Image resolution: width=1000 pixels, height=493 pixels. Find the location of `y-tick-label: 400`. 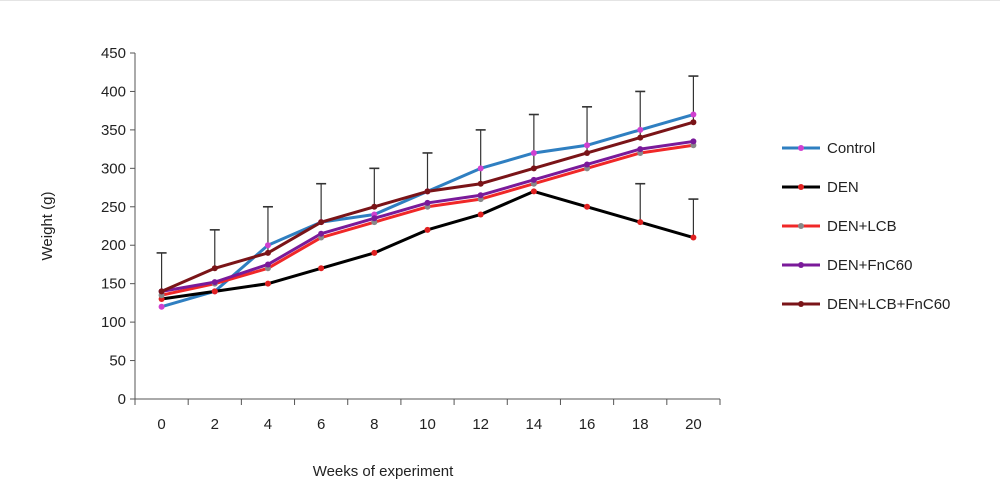

y-tick-label: 400 is located at coordinates (113, 91).